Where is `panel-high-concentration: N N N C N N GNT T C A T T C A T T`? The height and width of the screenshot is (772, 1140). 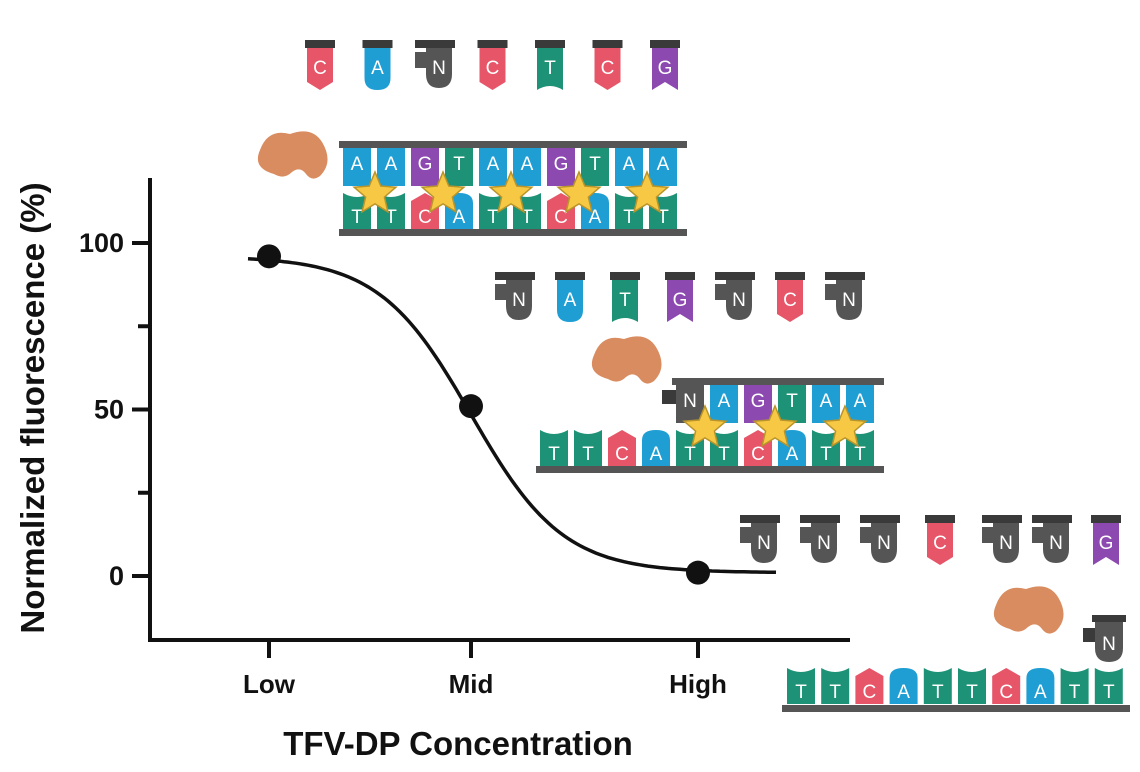 panel-high-concentration: N N N C N N GNT T C A T T C A T T is located at coordinates (935, 613).